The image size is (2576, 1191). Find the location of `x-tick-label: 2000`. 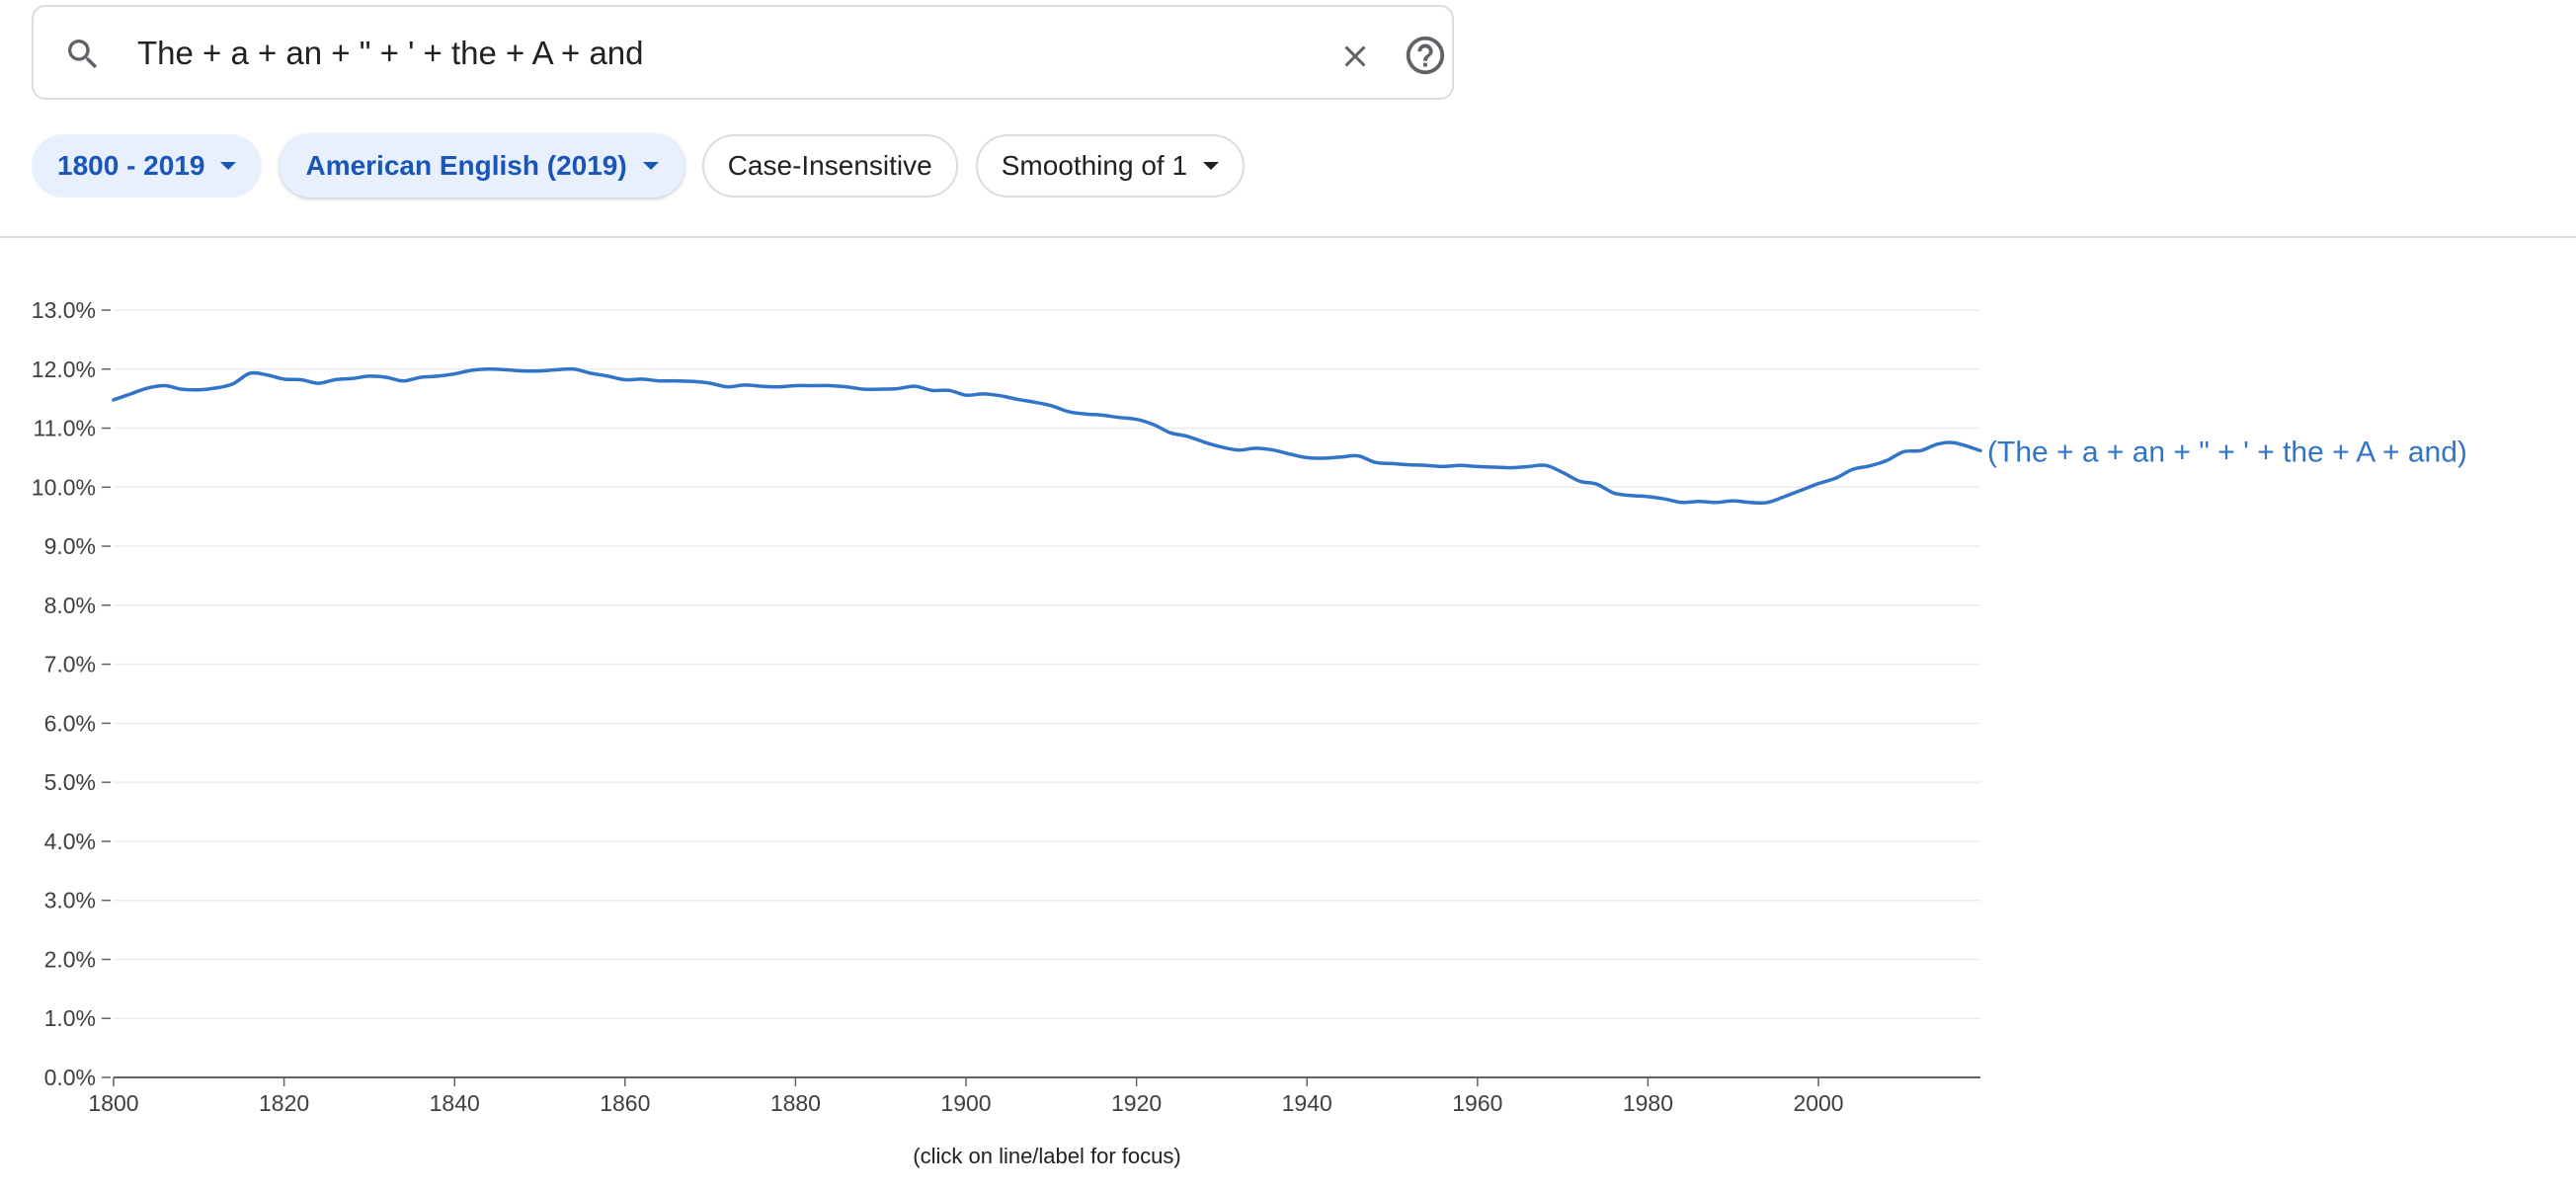

x-tick-label: 2000 is located at coordinates (1818, 1103).